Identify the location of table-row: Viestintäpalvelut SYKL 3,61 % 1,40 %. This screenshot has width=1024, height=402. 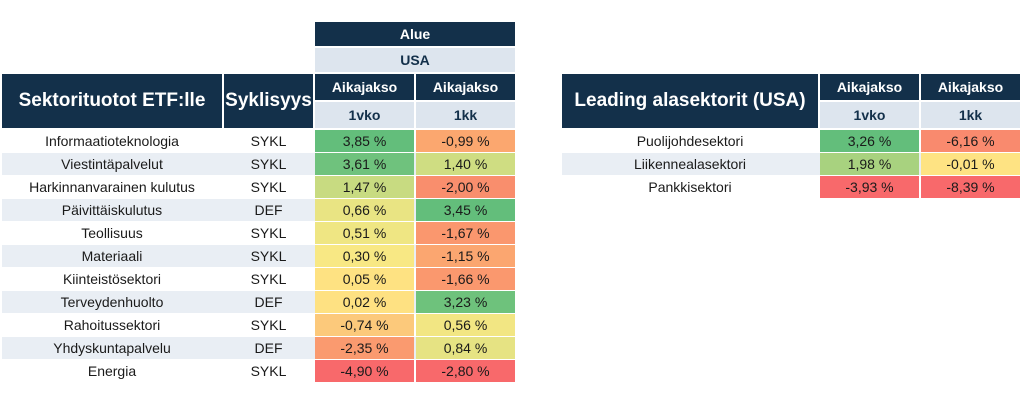
(258, 164).